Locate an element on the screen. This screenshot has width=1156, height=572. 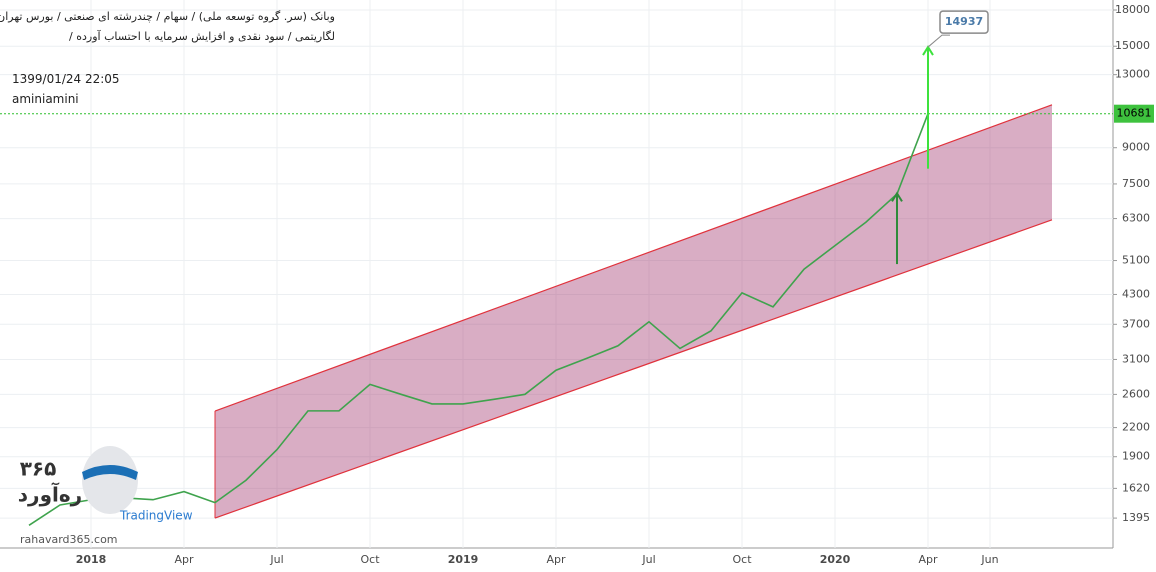
y-tick-label: 3700 is located at coordinates (1136, 323).